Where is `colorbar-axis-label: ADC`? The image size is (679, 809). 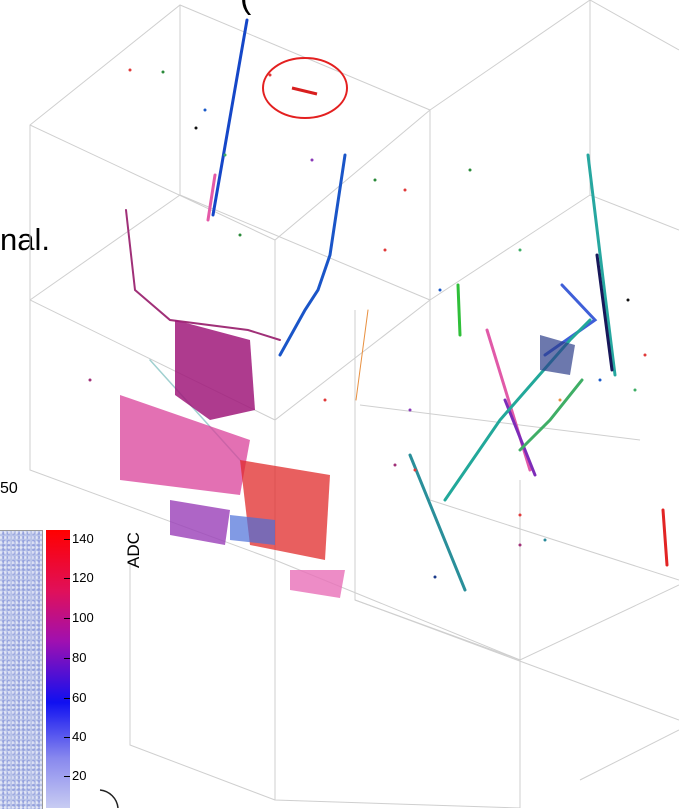 colorbar-axis-label: ADC is located at coordinates (133, 550).